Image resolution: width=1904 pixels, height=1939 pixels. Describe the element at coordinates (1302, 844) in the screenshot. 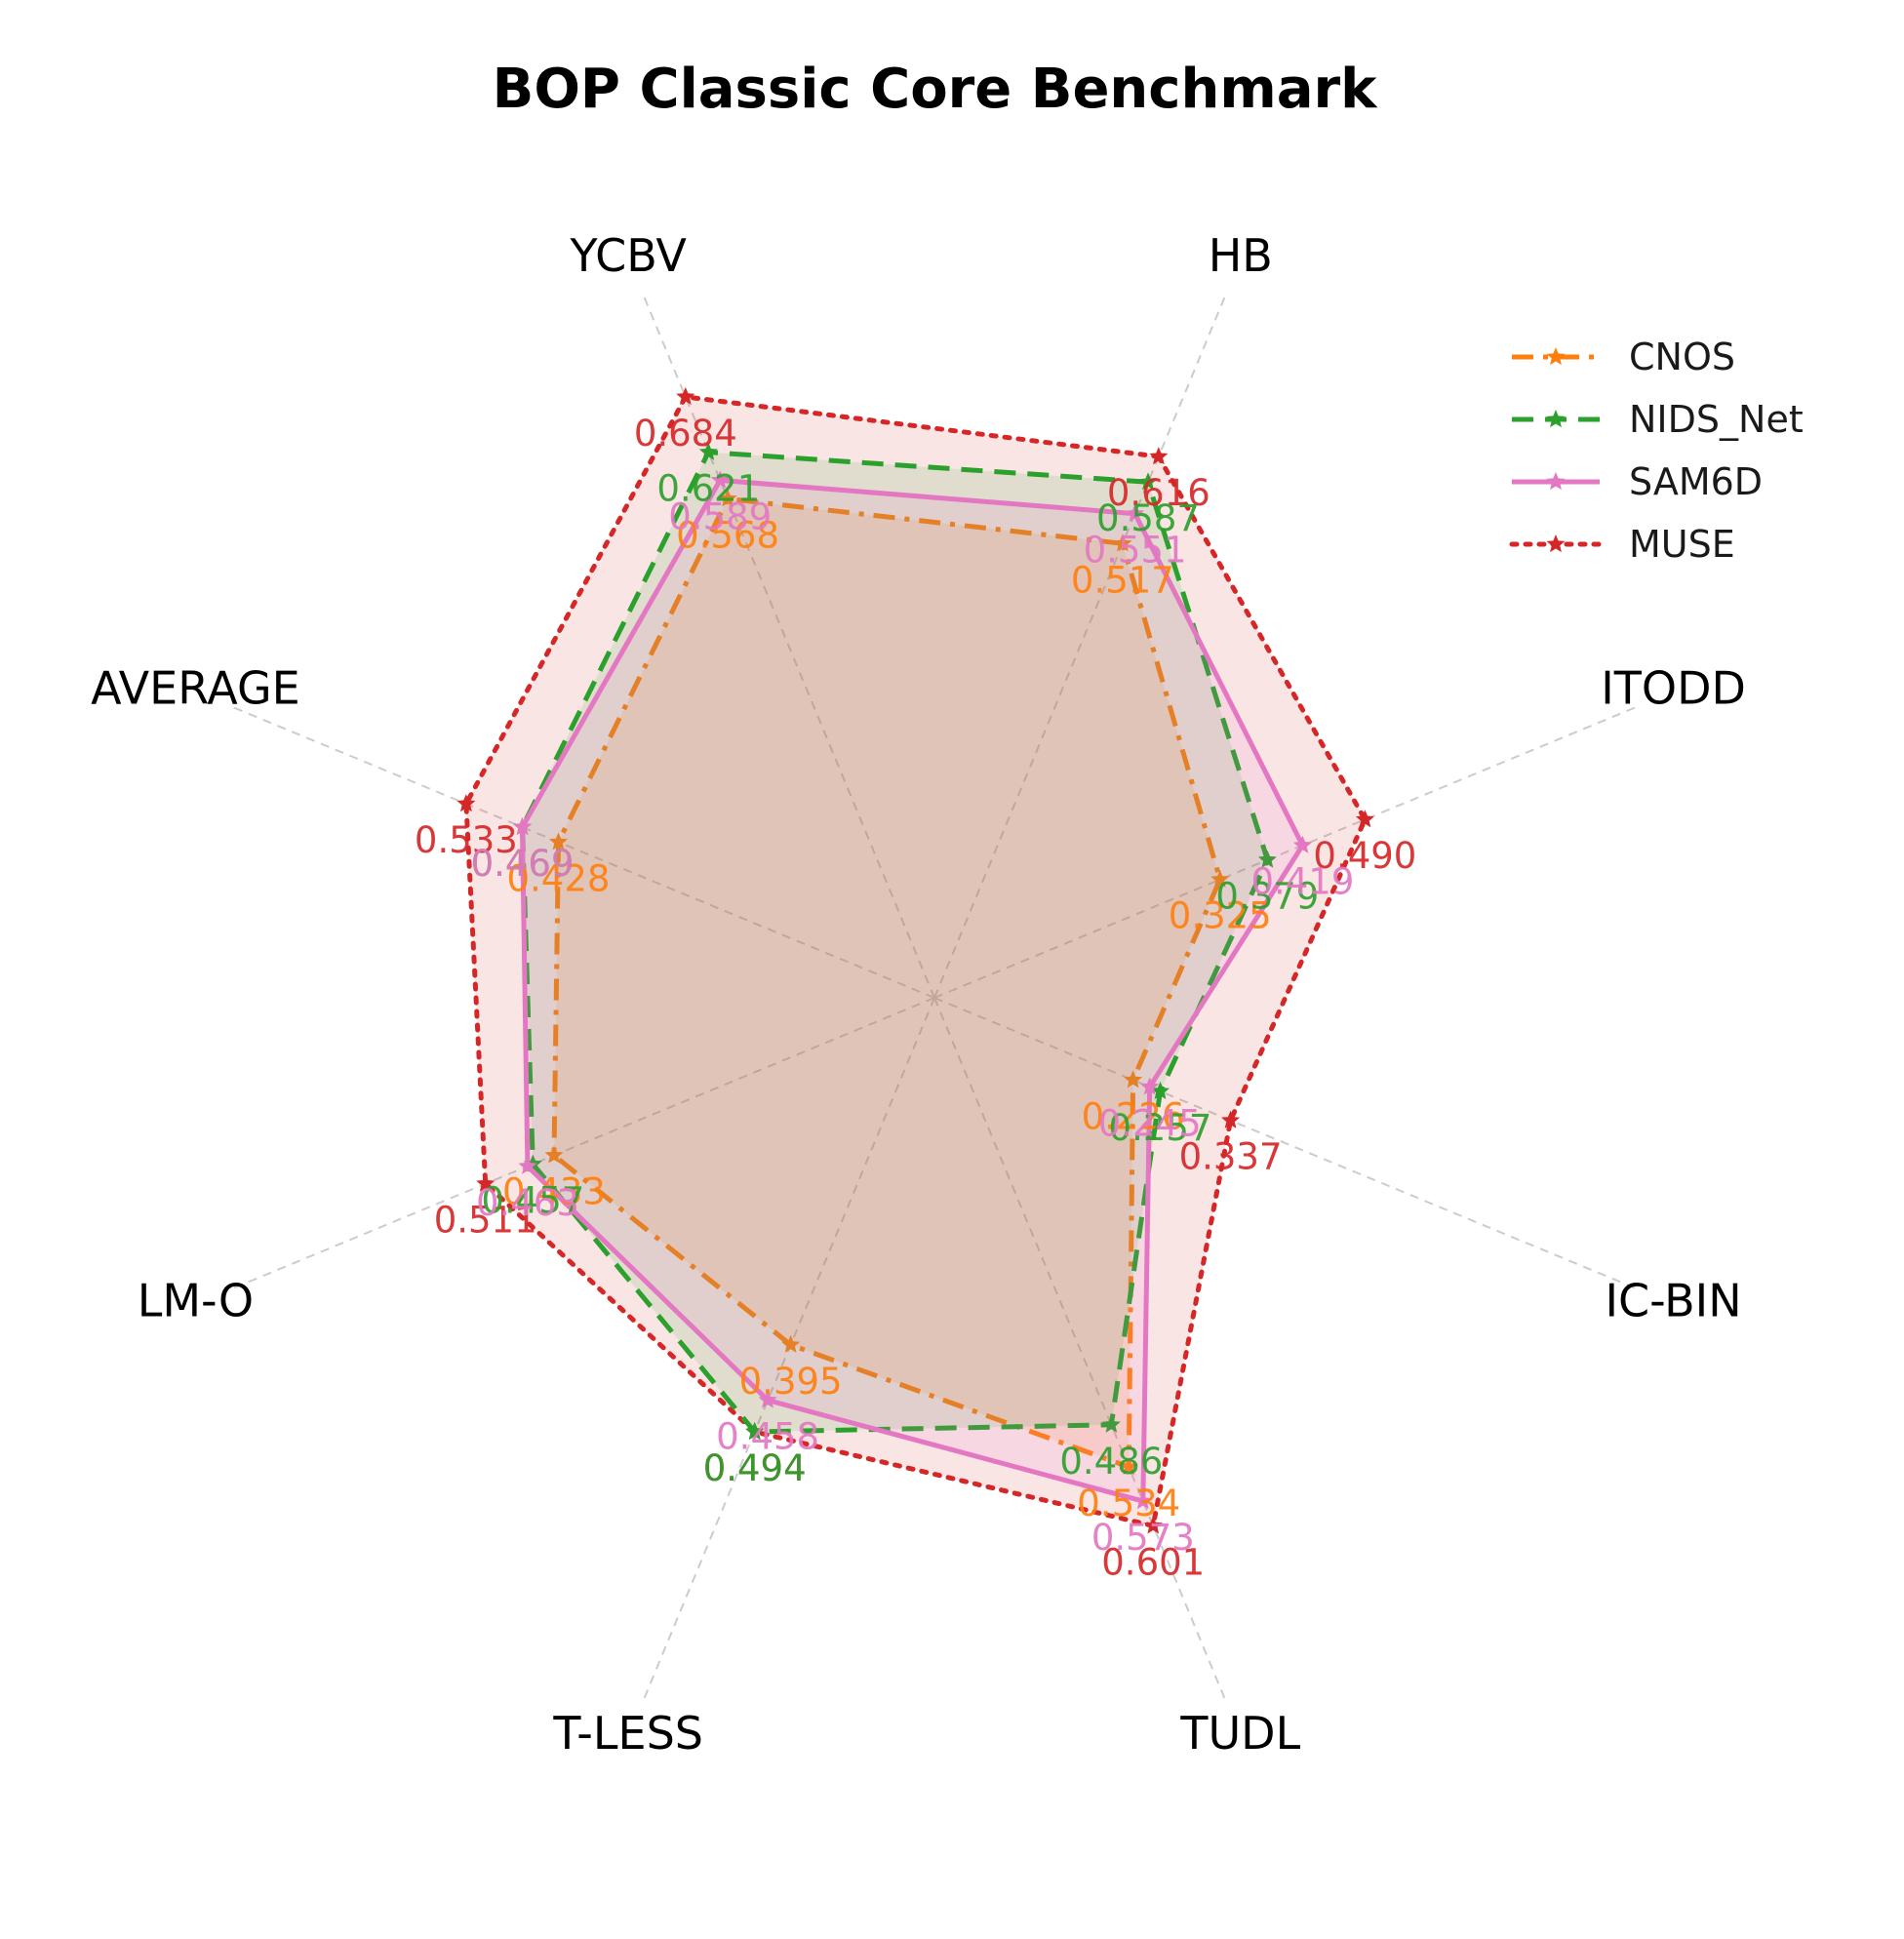

I see `point-sam6d-itodd` at that location.